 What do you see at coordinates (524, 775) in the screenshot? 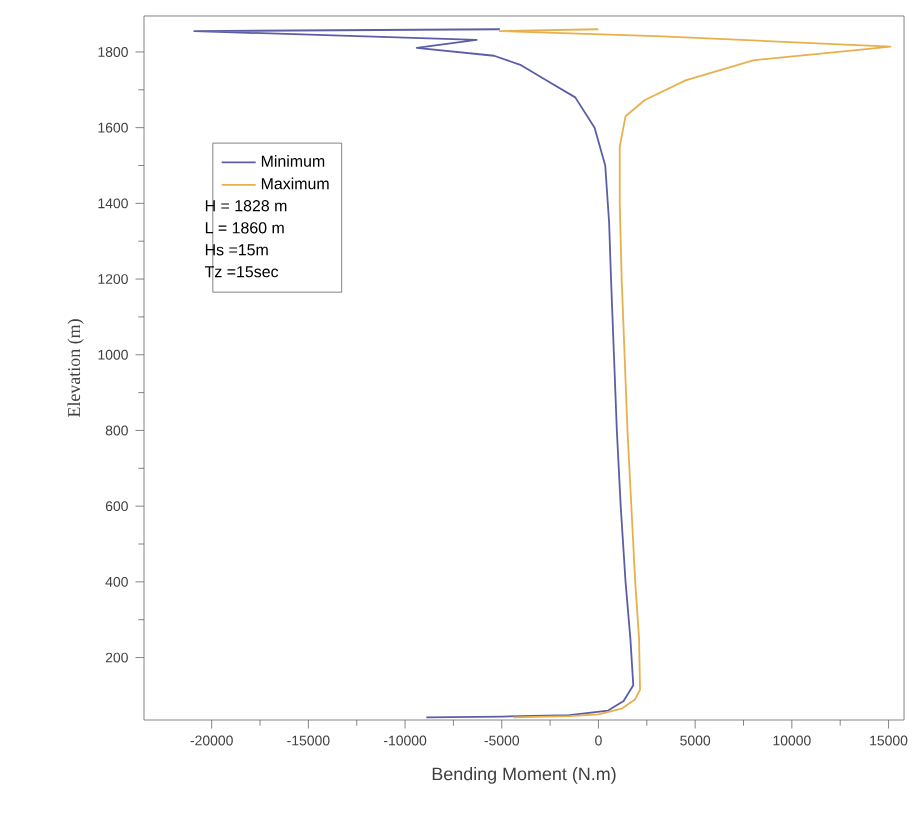
I see `x-axis-title: Bending Moment (N.m)` at bounding box center [524, 775].